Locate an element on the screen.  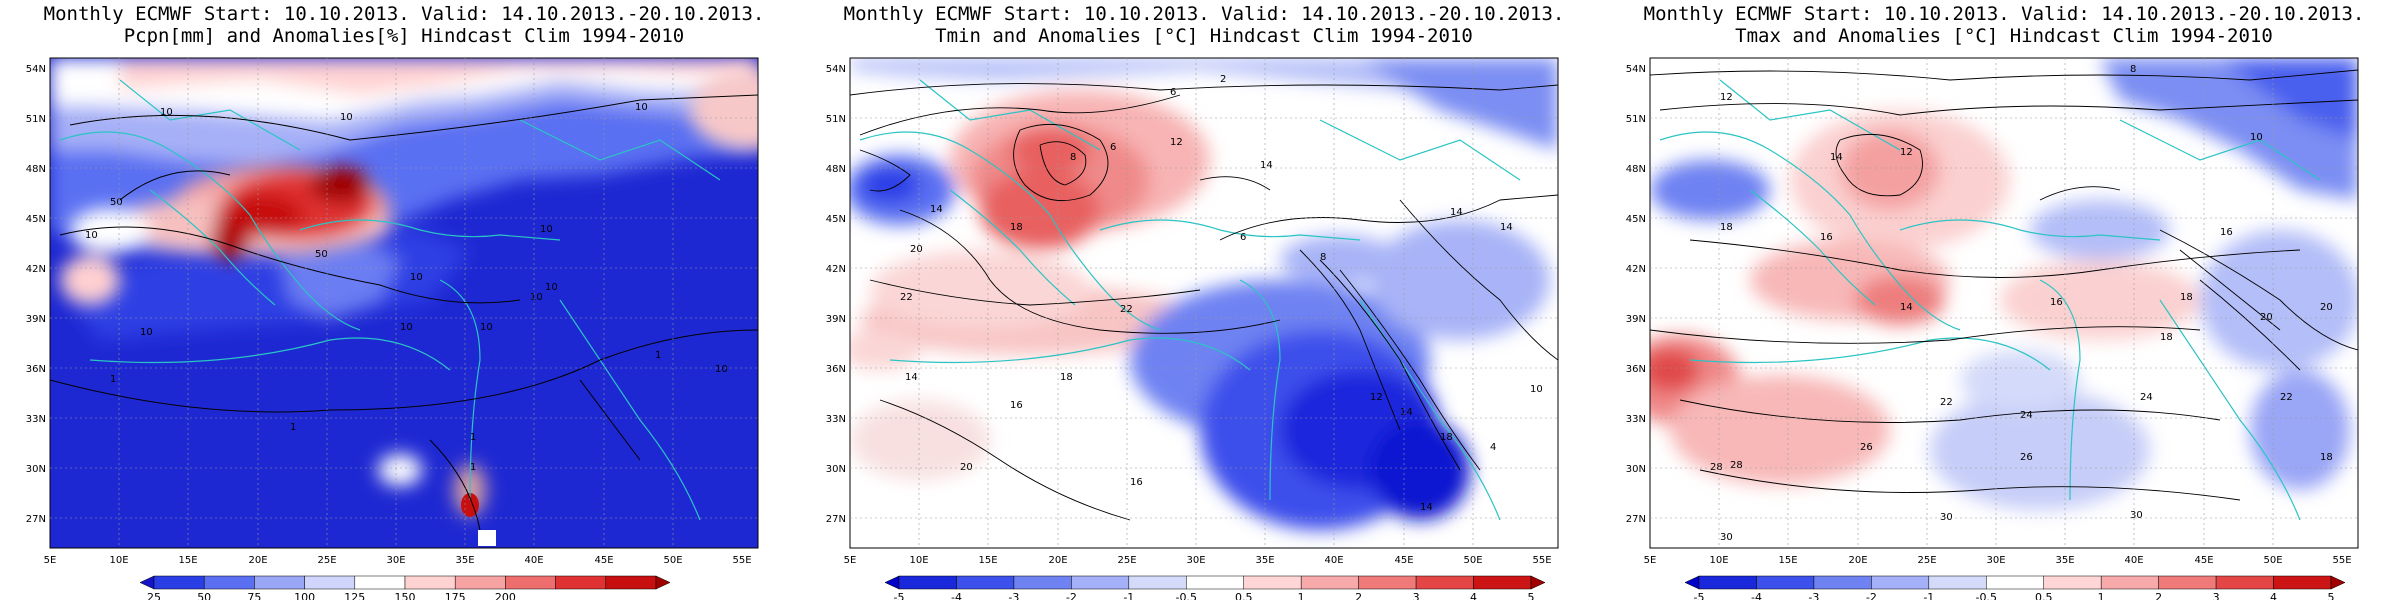
svg-text: 4 is located at coordinates (1493, 447).